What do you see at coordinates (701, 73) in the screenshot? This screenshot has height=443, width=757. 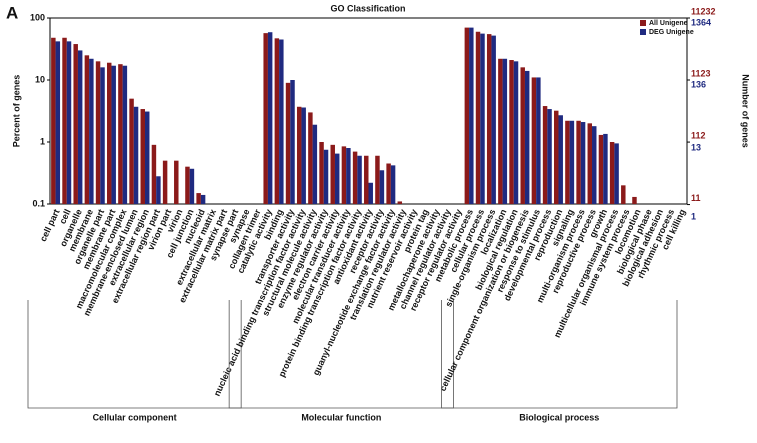 I see `y2-tick-label: 1123` at bounding box center [701, 73].